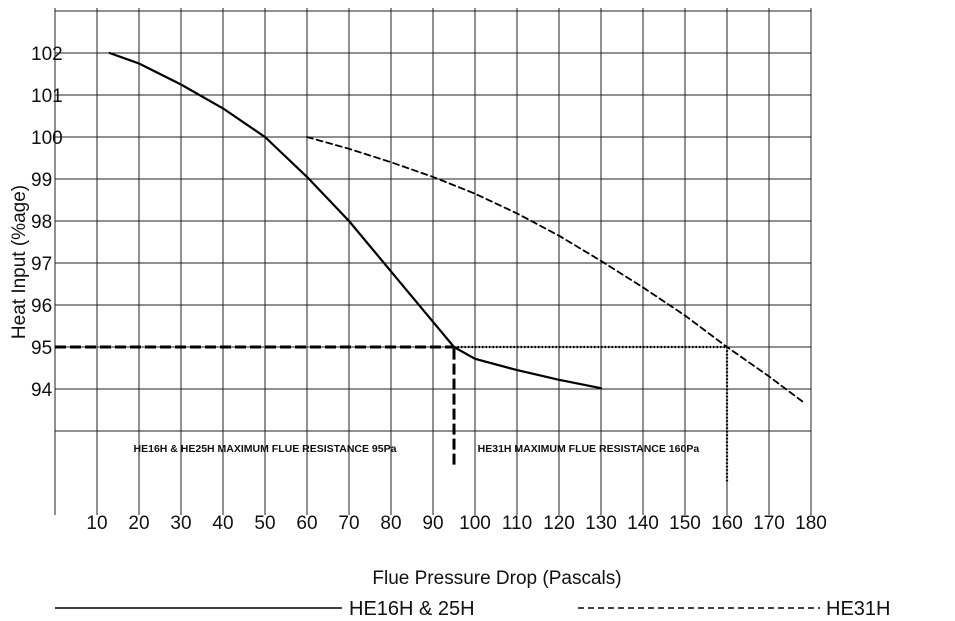 This screenshot has height=621, width=955. Describe the element at coordinates (769, 523) in the screenshot. I see `x-tick-label: 170` at that location.